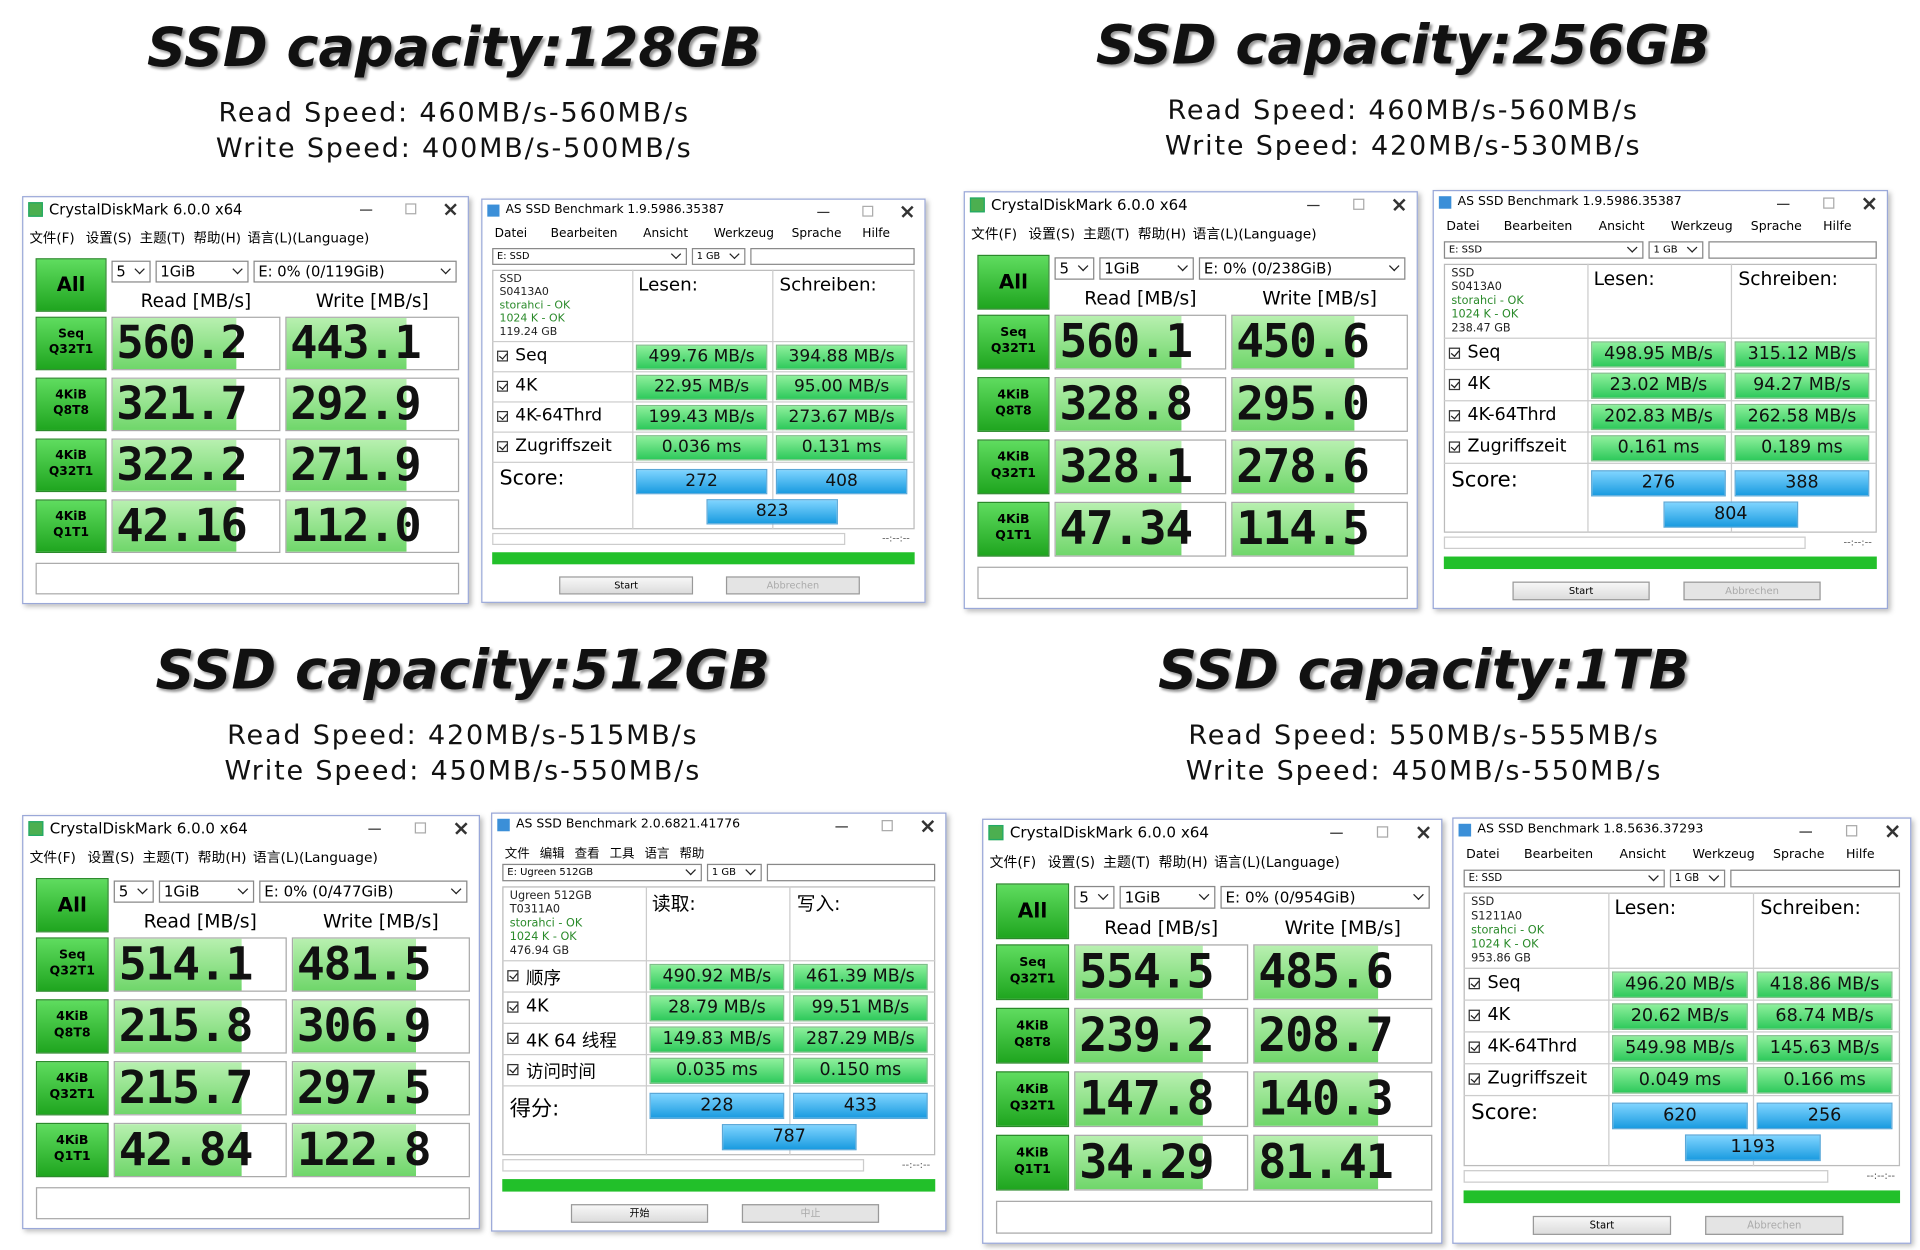 The image size is (1920, 1250). Describe the element at coordinates (1302, 268) in the screenshot. I see `drive-select: E: 0% (0/238GiB)` at that location.